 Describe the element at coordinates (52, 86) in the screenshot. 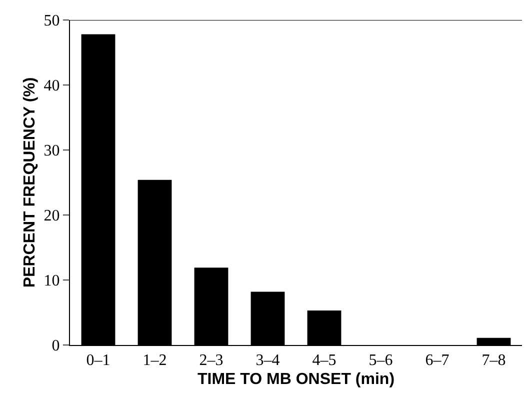

I see `y-tick-label: 40` at that location.